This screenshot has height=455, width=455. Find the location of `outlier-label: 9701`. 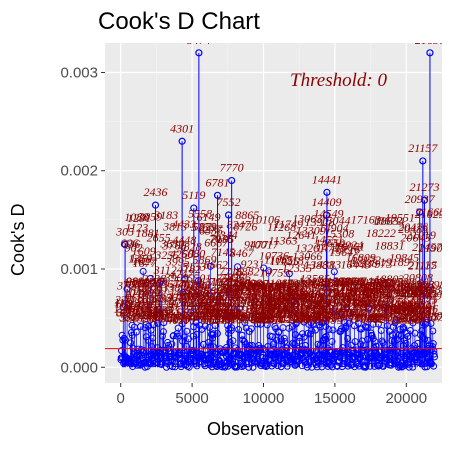

outlier-label: 9701 is located at coordinates (259, 285).